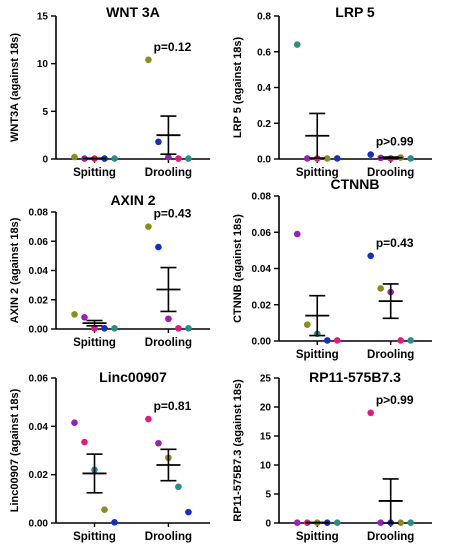 The image size is (452, 550). What do you see at coordinates (15, 270) in the screenshot?
I see `y-axis-label: AXIN 2 (against 18s)` at bounding box center [15, 270].